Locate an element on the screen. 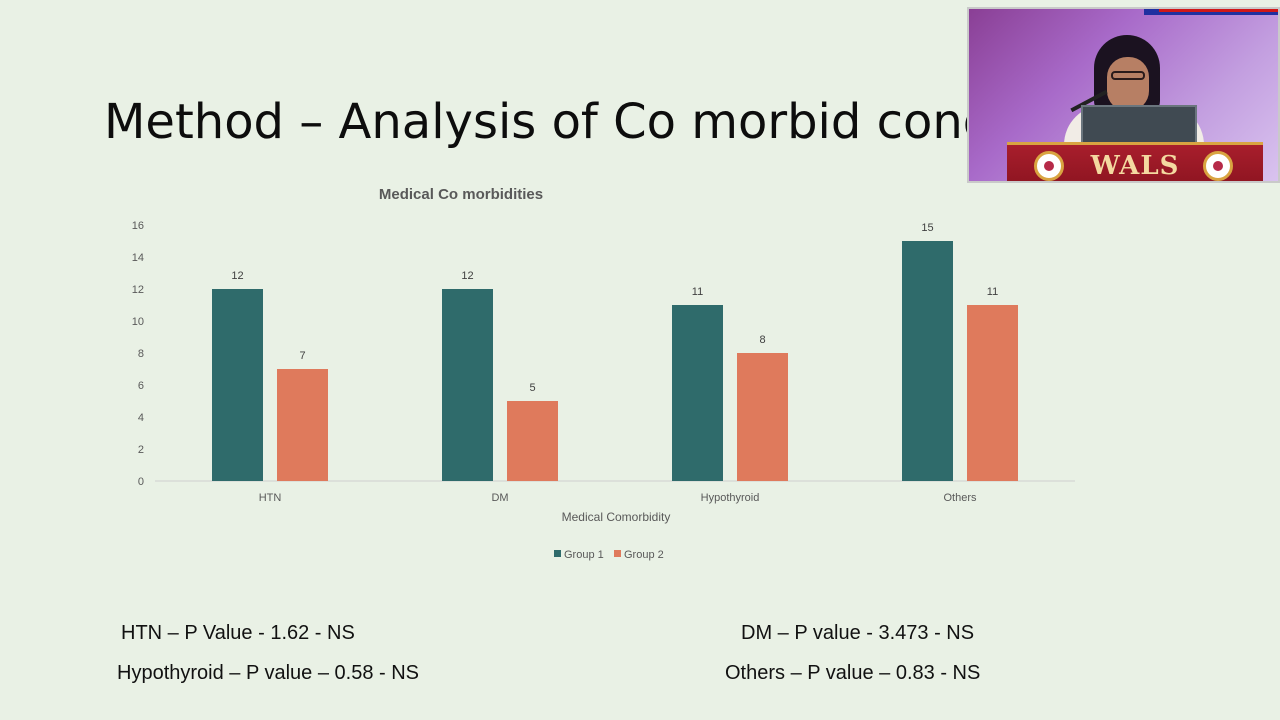 Image resolution: width=1280 pixels, height=720 pixels. y-tick-label: 14 is located at coordinates (138, 258).